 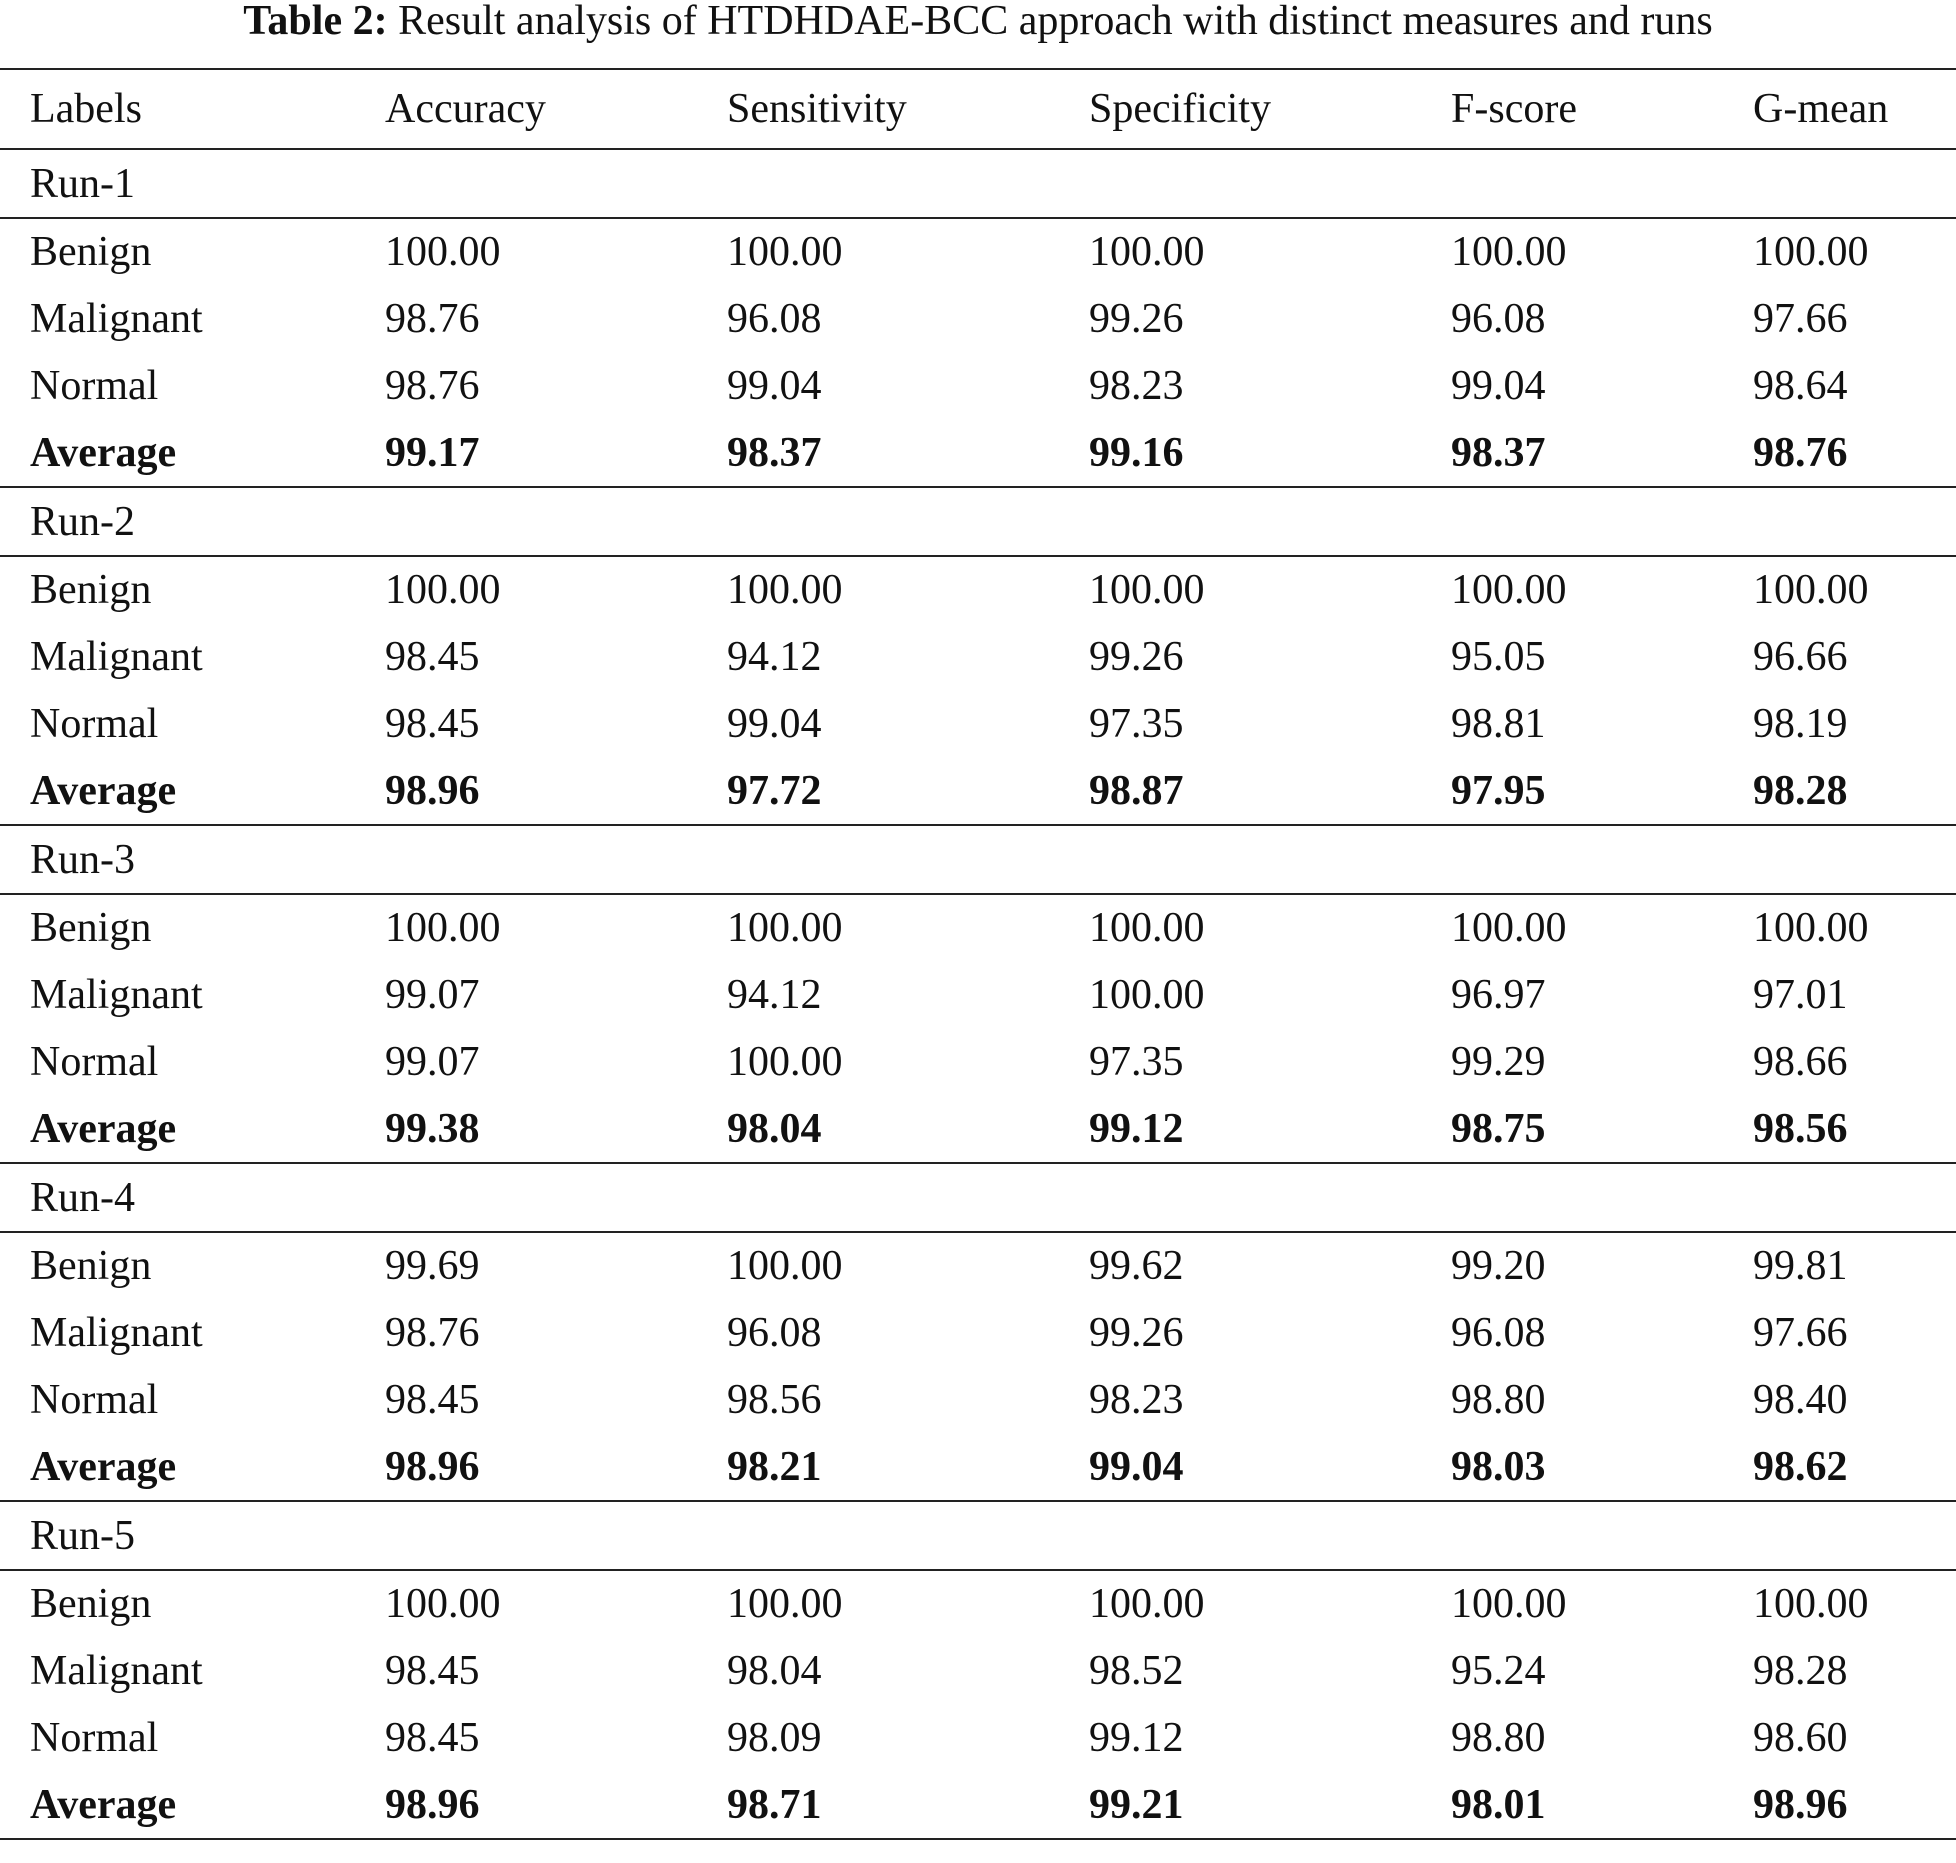 What do you see at coordinates (978, 723) in the screenshot?
I see `table-row: Normal 98.45 99.04 97.35 98.81 98.19` at bounding box center [978, 723].